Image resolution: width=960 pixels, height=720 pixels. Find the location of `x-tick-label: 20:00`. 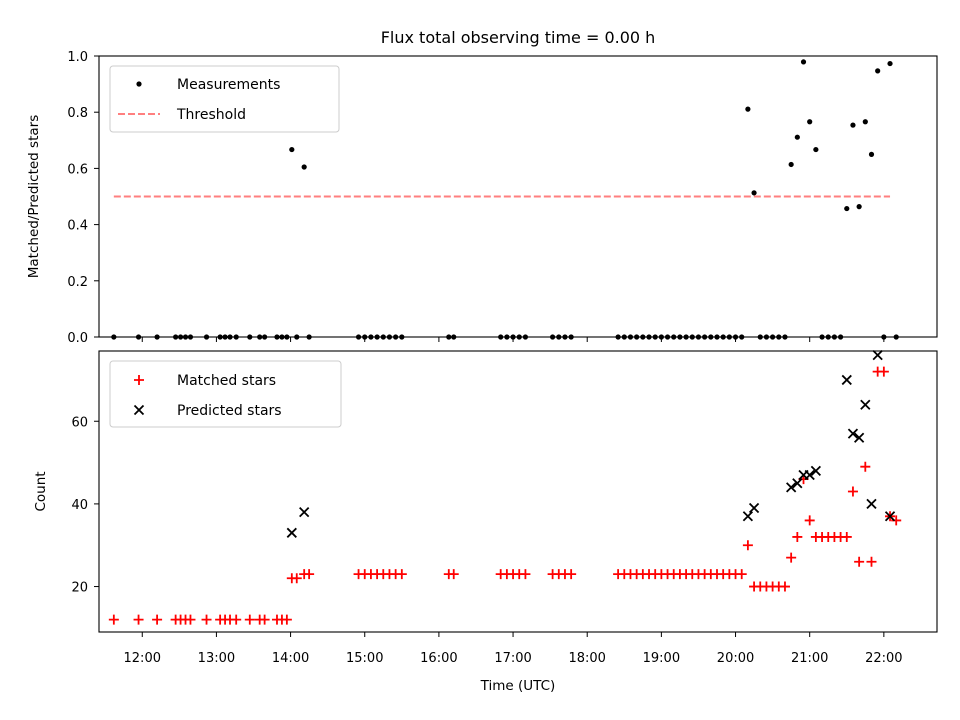

x-tick-label: 20:00 is located at coordinates (735, 658).